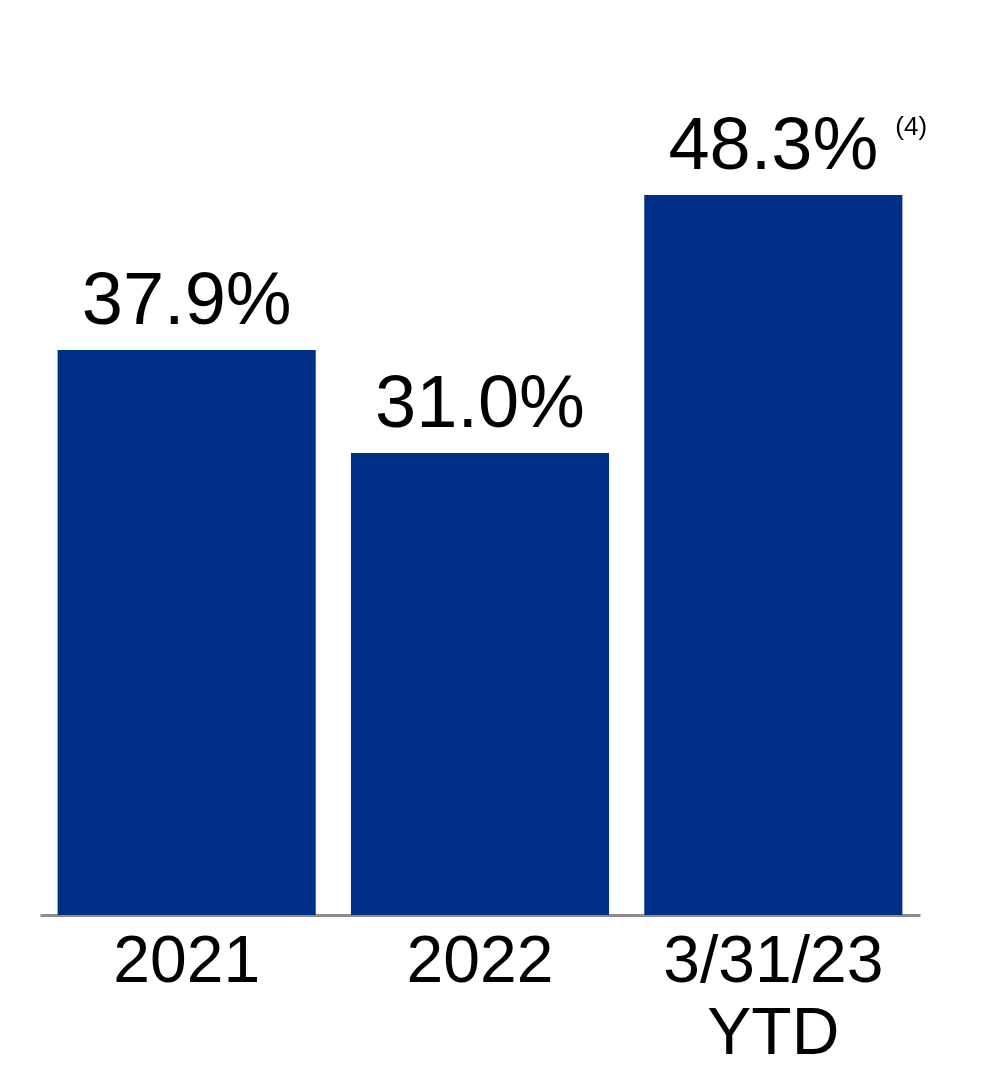 This screenshot has height=1083, width=1000. Describe the element at coordinates (911, 126) in the screenshot. I see `text: (4)` at that location.